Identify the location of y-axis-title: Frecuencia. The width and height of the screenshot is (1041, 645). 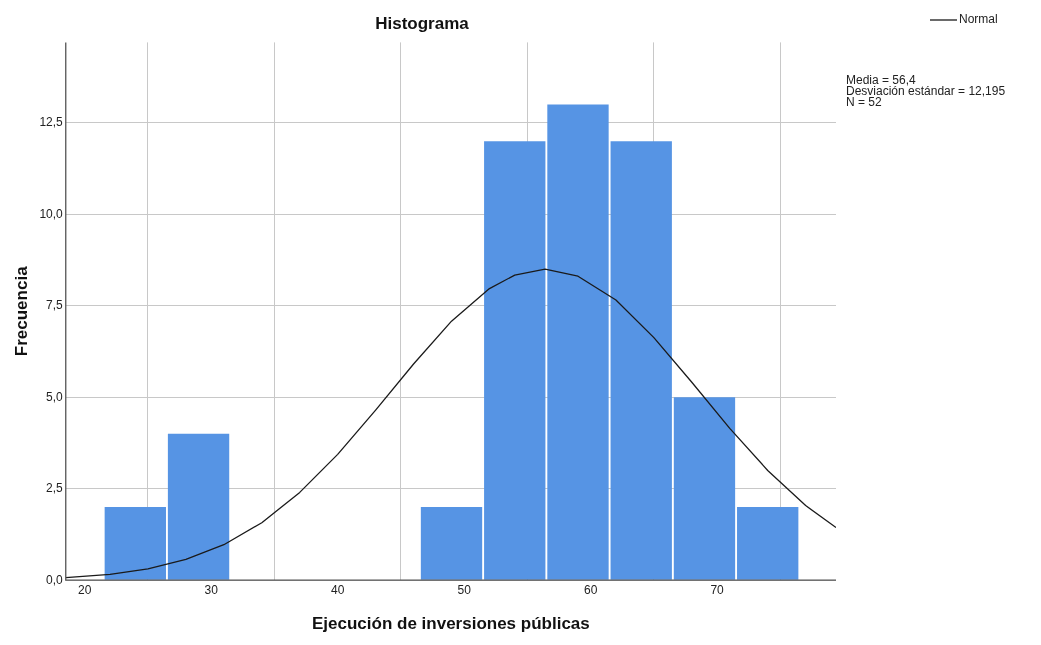
(21, 311).